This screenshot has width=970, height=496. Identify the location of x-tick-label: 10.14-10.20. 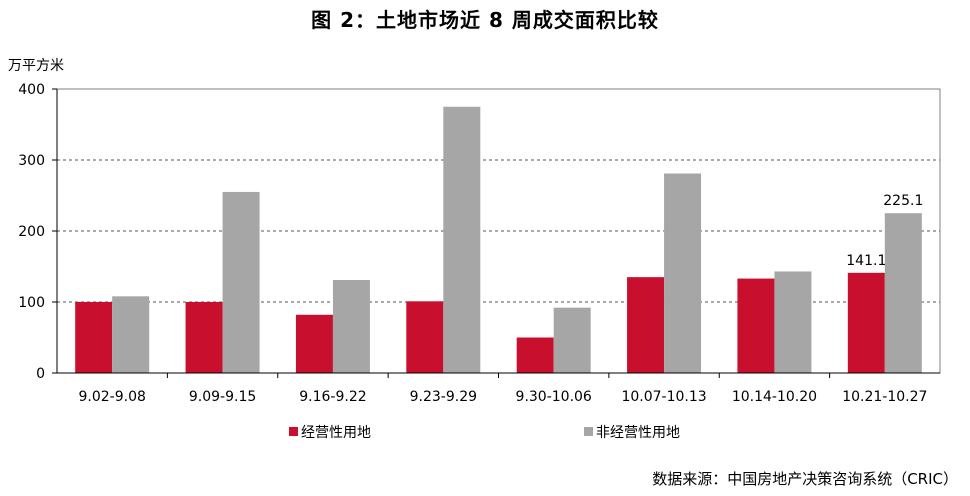
(774, 397).